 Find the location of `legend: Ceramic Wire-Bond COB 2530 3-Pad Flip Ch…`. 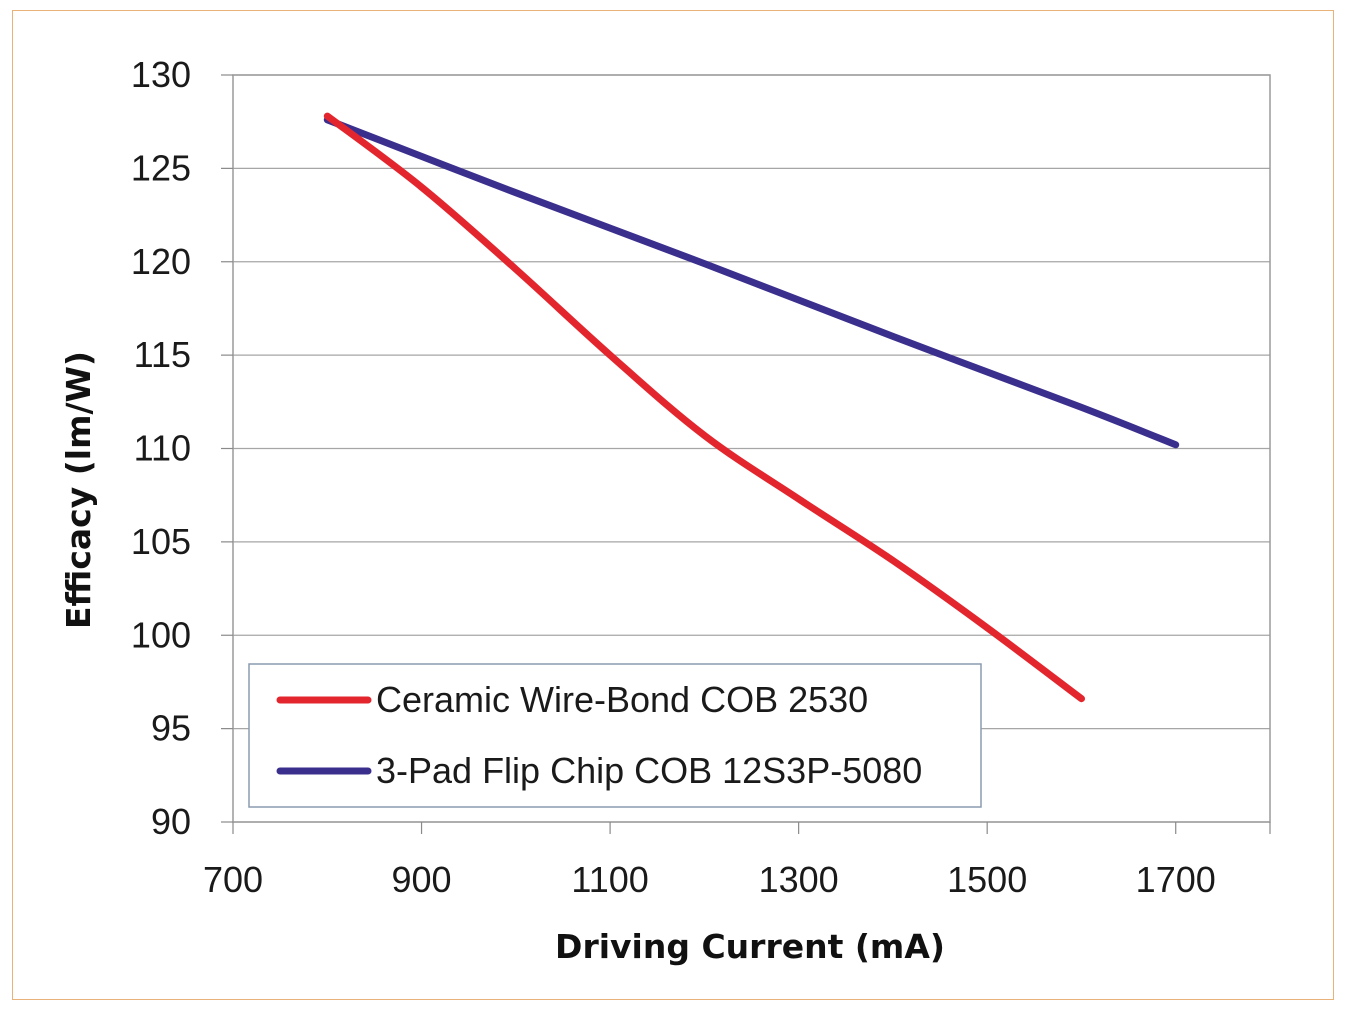

legend: Ceramic Wire-Bond COB 2530 3-Pad Flip Ch… is located at coordinates (615, 735).